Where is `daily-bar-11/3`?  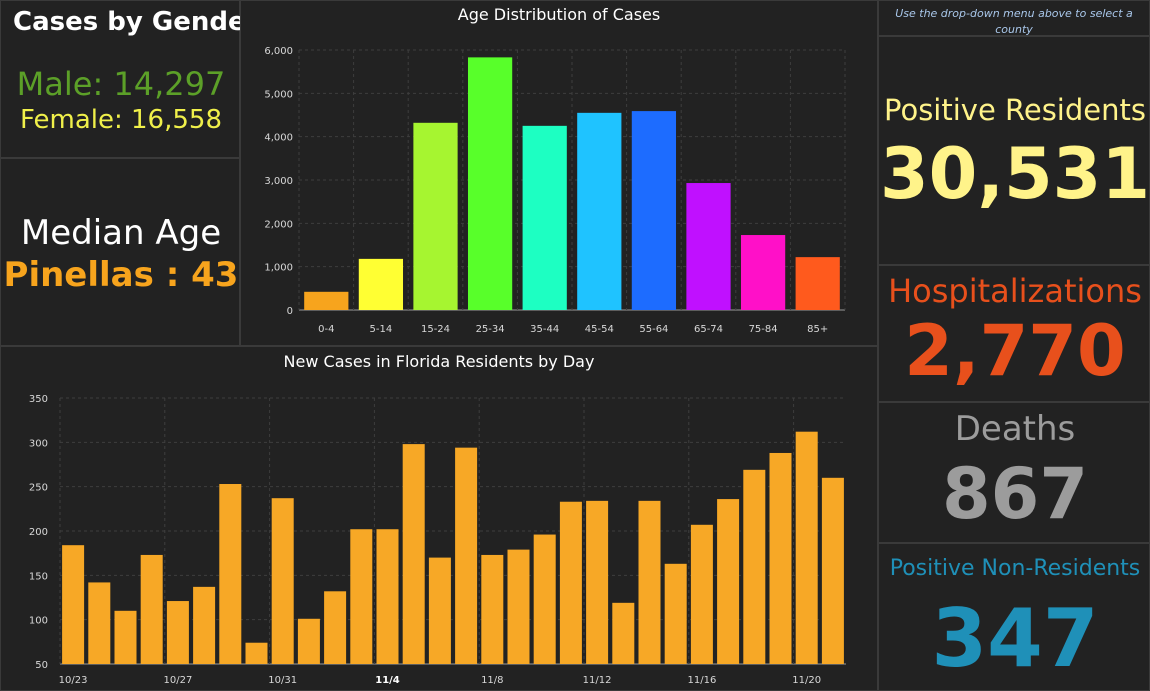 daily-bar-11/3 is located at coordinates (361, 596).